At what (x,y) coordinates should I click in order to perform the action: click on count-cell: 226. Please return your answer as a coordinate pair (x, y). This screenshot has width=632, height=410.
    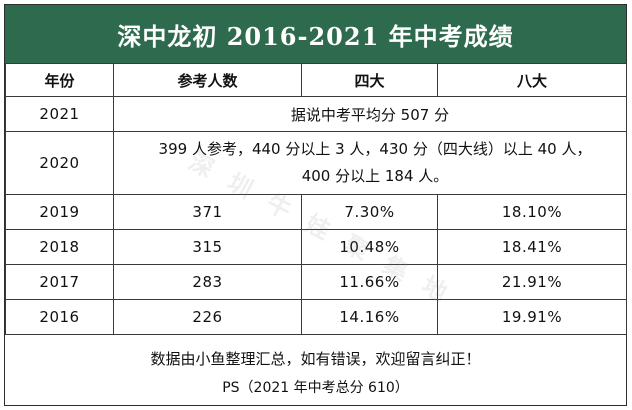
    Looking at the image, I should click on (207, 317).